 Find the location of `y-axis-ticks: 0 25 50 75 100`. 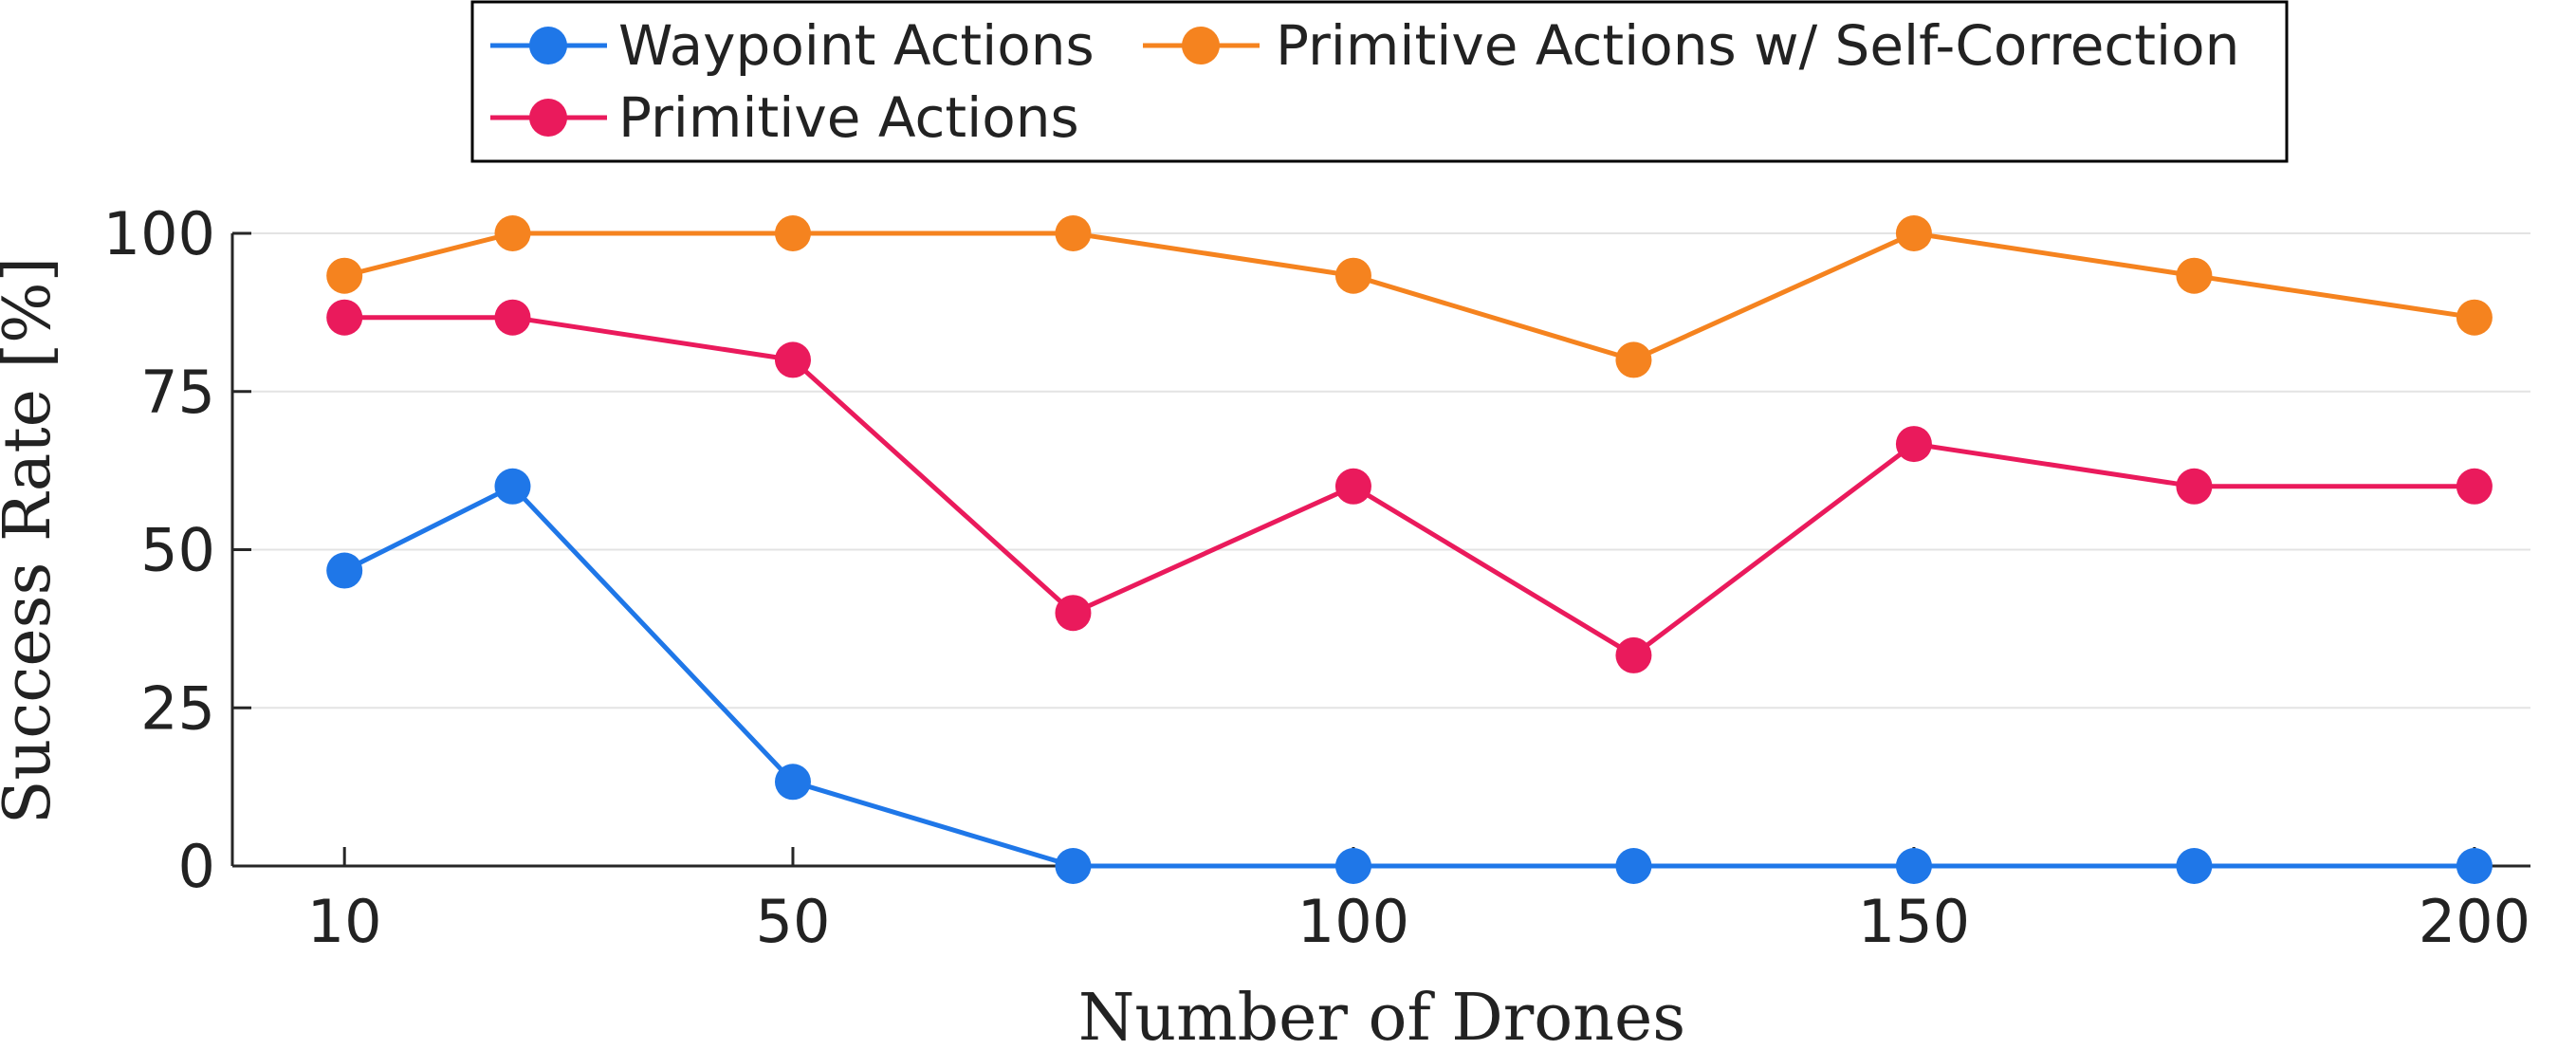

y-axis-ticks: 0 25 50 75 100 is located at coordinates (177, 550).